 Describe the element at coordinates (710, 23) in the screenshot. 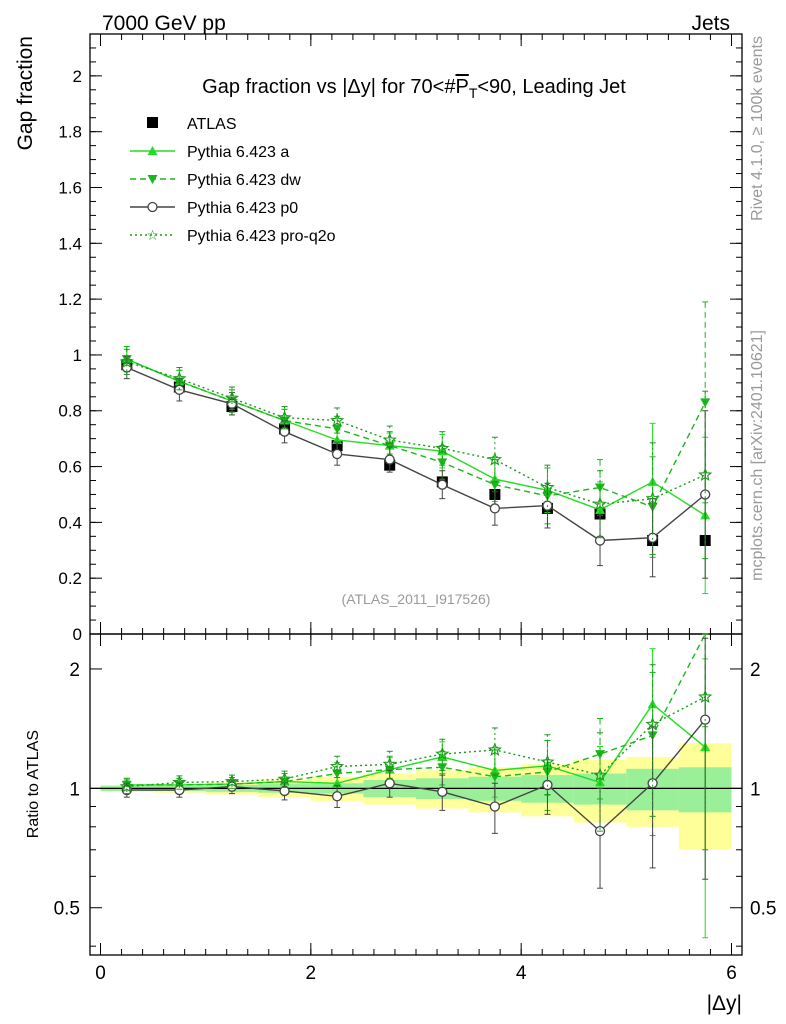

I see `header-right: Jets` at that location.